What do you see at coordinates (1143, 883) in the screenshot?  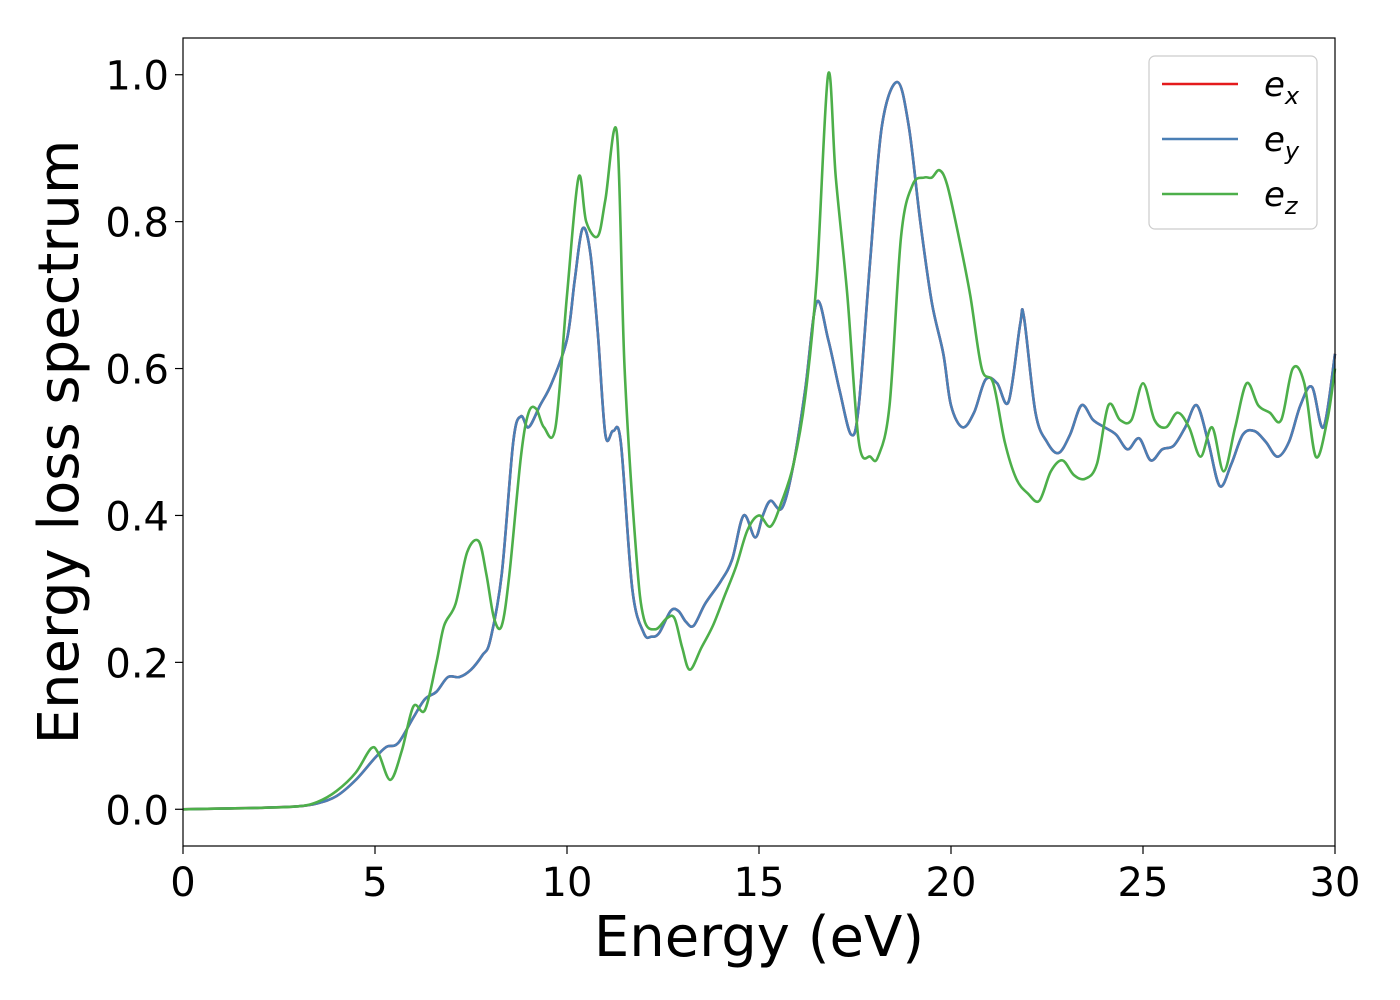 I see `x-tick-label: 25` at bounding box center [1143, 883].